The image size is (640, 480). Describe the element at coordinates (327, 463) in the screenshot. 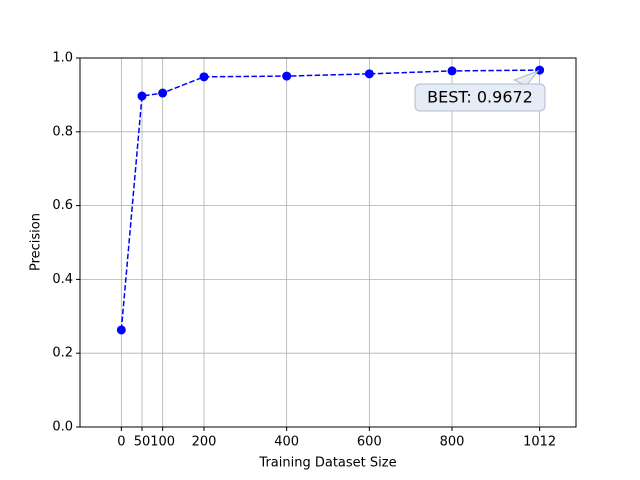

I see `x-axis-label: Training Dataset Size` at that location.